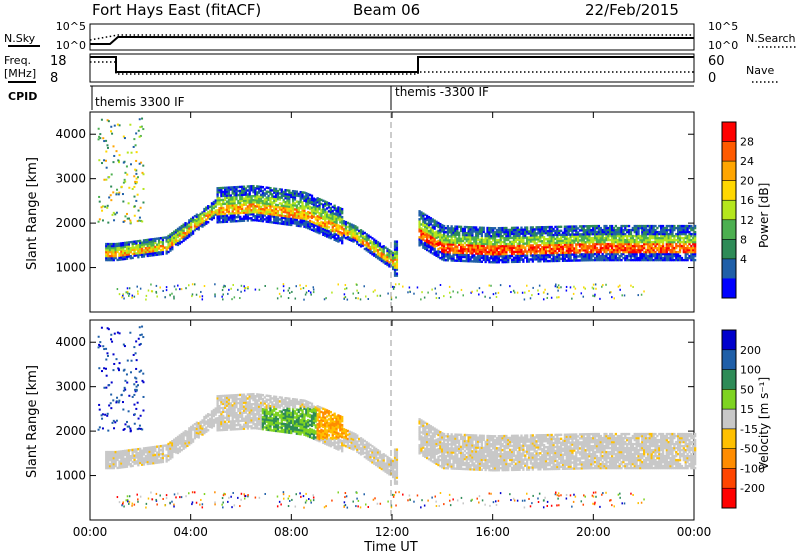  What do you see at coordinates (71, 45) in the screenshot?
I see `nsky-tick-bottom: 10^0` at bounding box center [71, 45].